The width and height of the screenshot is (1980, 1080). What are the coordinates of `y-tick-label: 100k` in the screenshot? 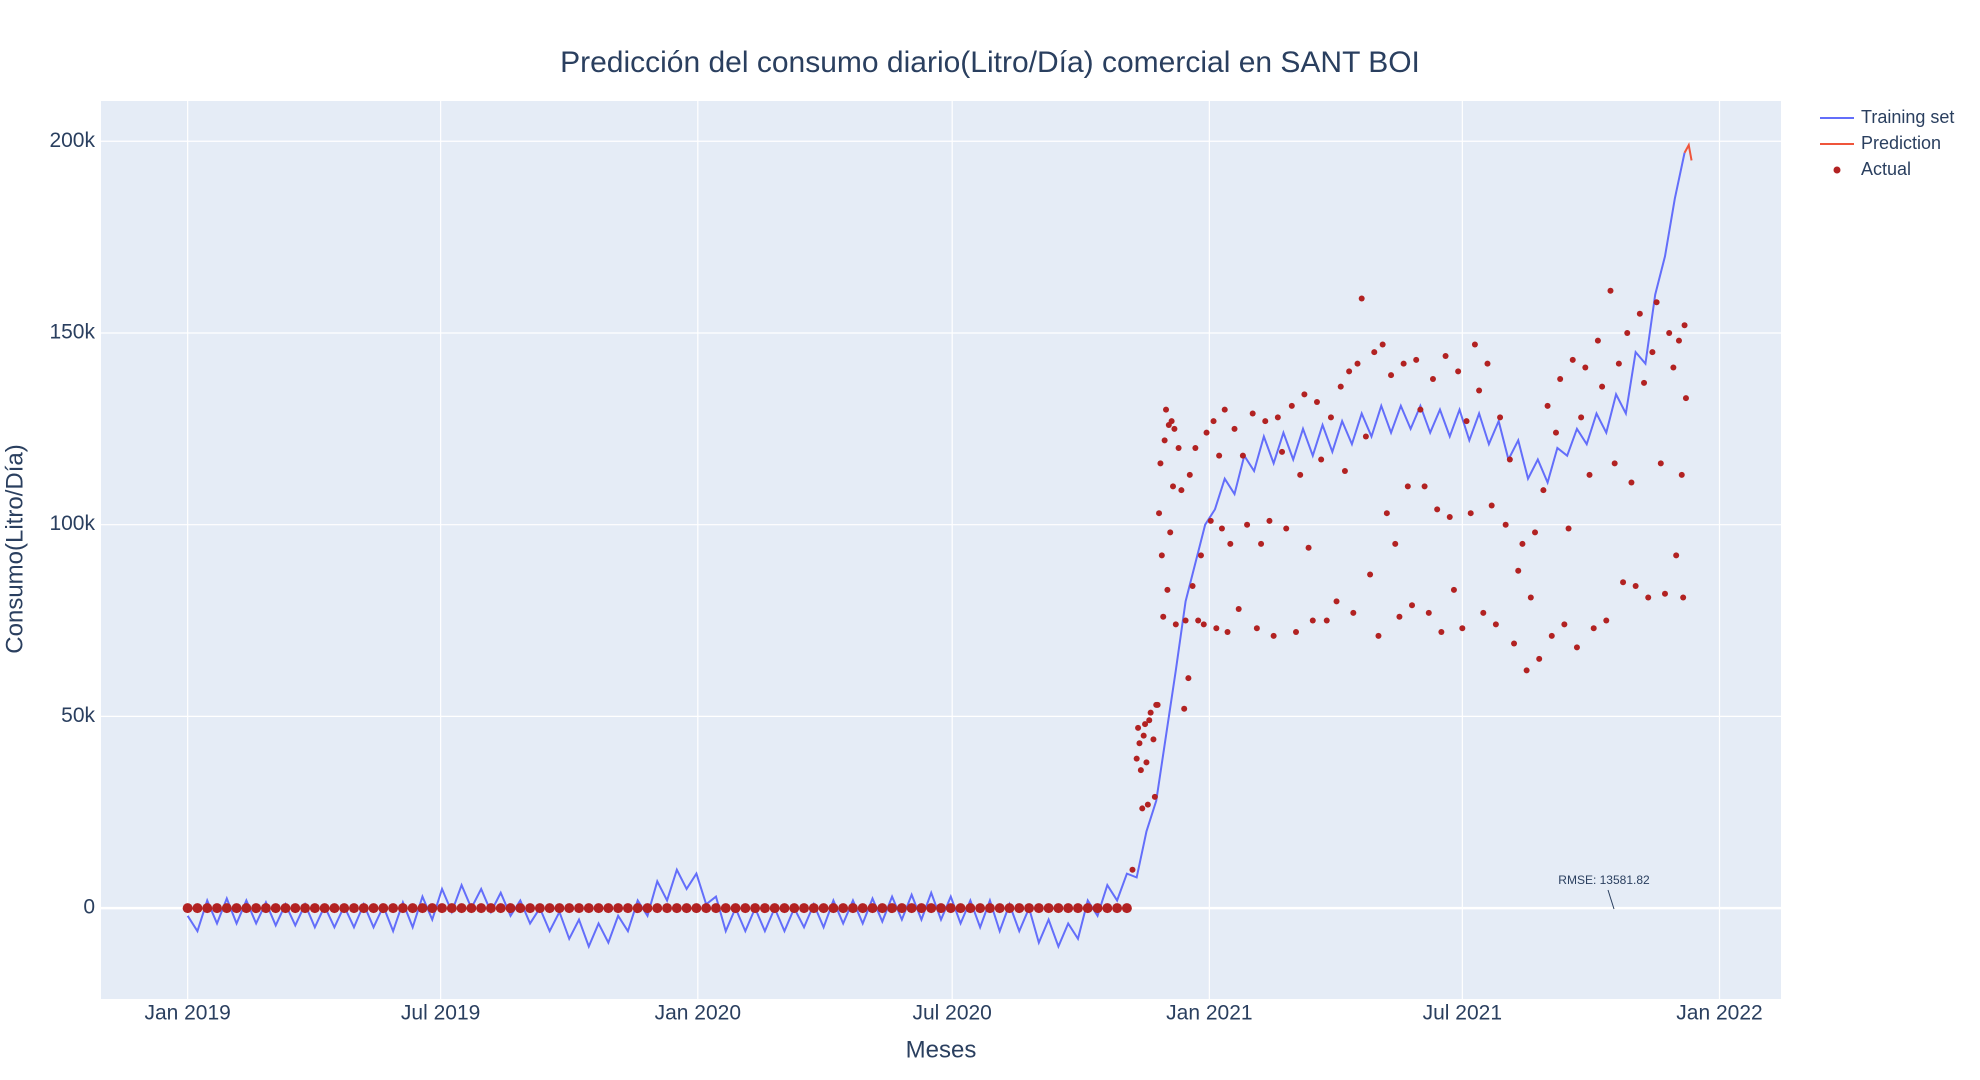 It's located at (72, 523).